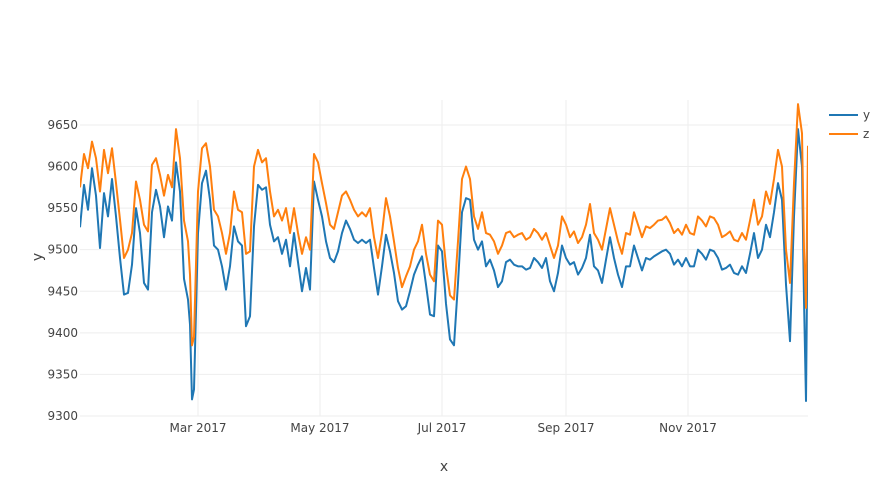 This screenshot has width=889, height=499. I want to click on y-axis-title: y, so click(38, 257).